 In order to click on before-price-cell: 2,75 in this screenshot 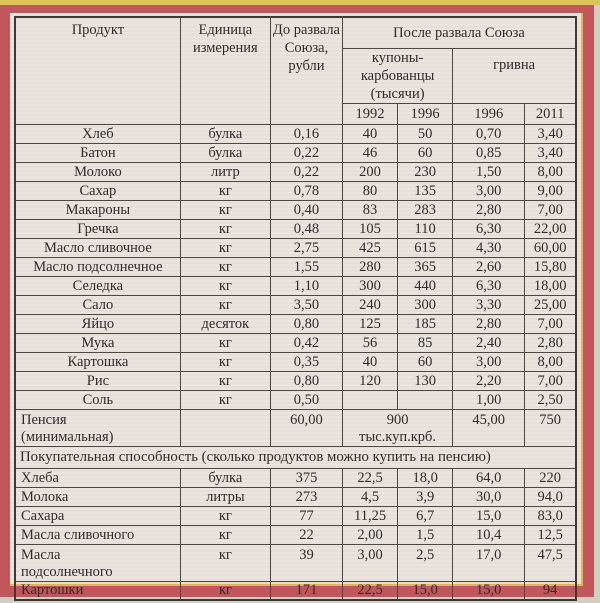, I will do `click(306, 247)`.